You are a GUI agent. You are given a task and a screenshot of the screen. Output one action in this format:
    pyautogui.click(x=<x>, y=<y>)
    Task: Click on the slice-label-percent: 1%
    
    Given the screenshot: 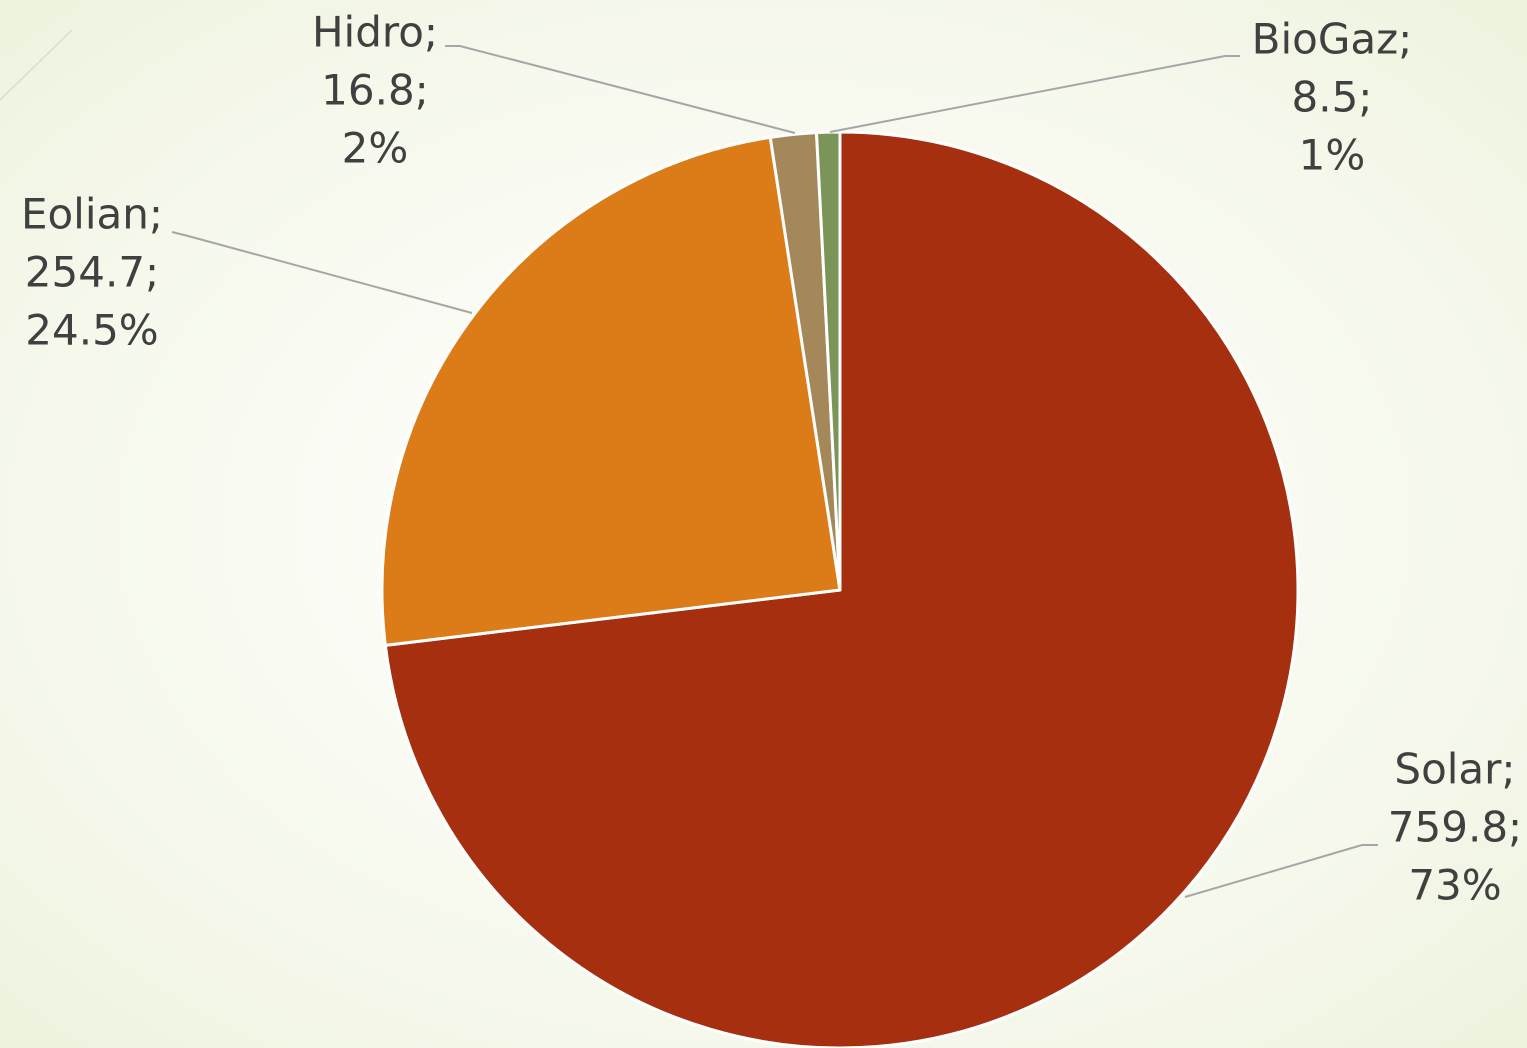 What is the action you would take?
    pyautogui.click(x=1332, y=155)
    